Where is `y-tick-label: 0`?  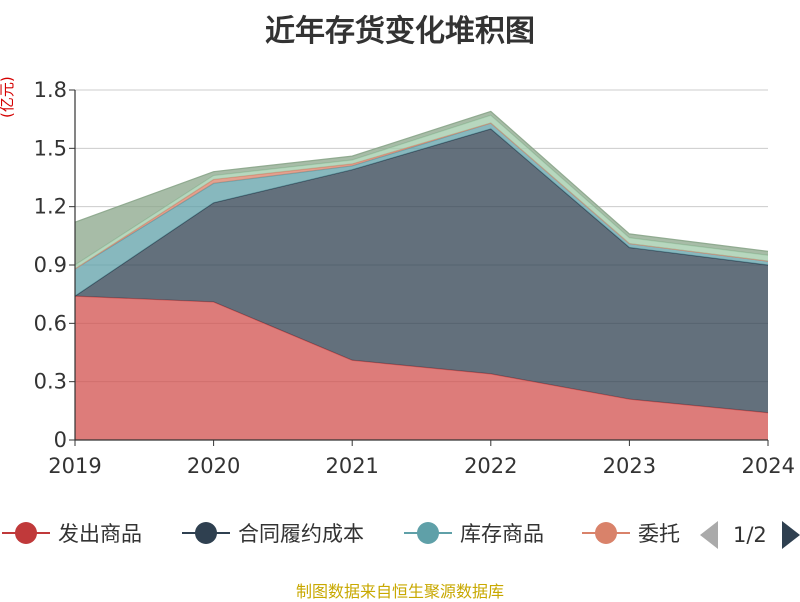 y-tick-label: 0 is located at coordinates (60, 440).